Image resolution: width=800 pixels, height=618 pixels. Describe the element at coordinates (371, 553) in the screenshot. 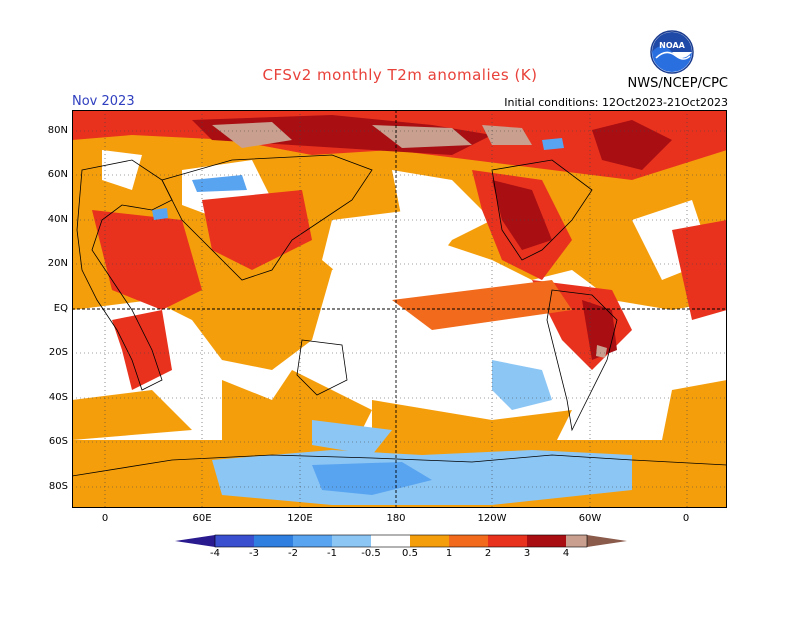

I see `colorbar-label: -0.5` at that location.